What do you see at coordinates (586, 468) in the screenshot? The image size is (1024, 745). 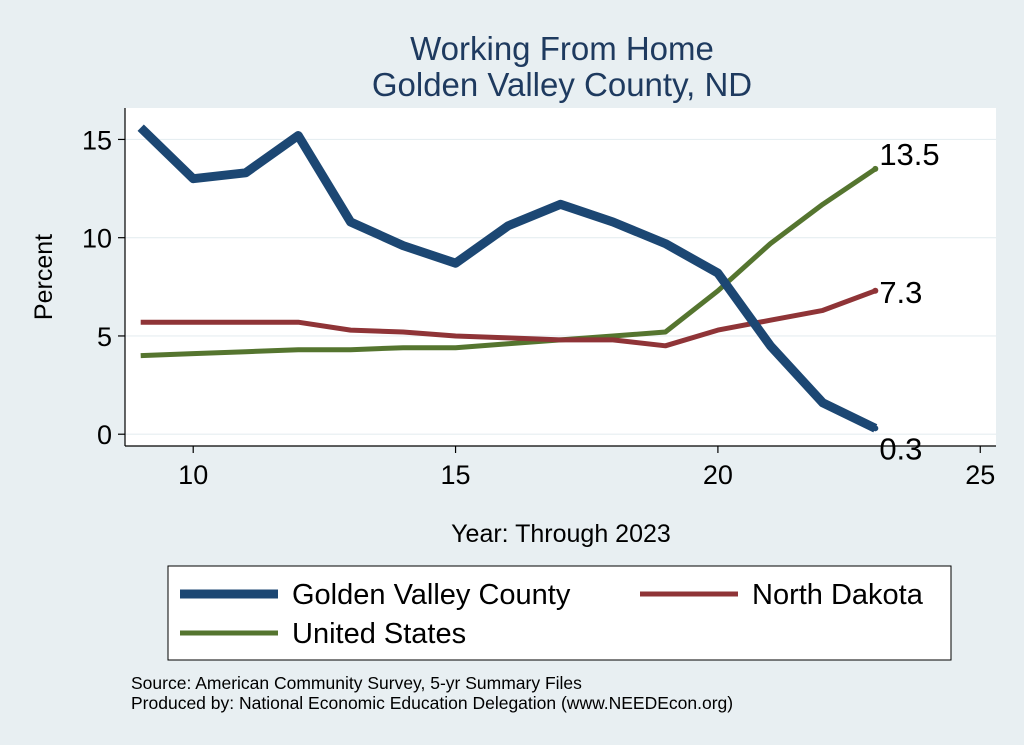 I see `x-ticks: 10 15 20 25` at bounding box center [586, 468].